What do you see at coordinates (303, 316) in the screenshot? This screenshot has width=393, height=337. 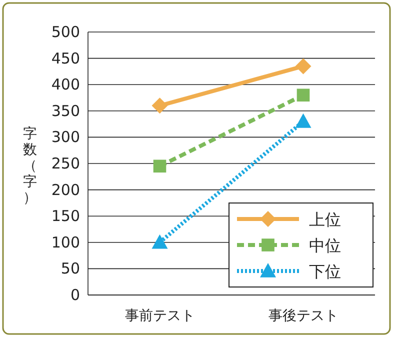 I see `x-tick-label: 事後テスト` at bounding box center [303, 316].